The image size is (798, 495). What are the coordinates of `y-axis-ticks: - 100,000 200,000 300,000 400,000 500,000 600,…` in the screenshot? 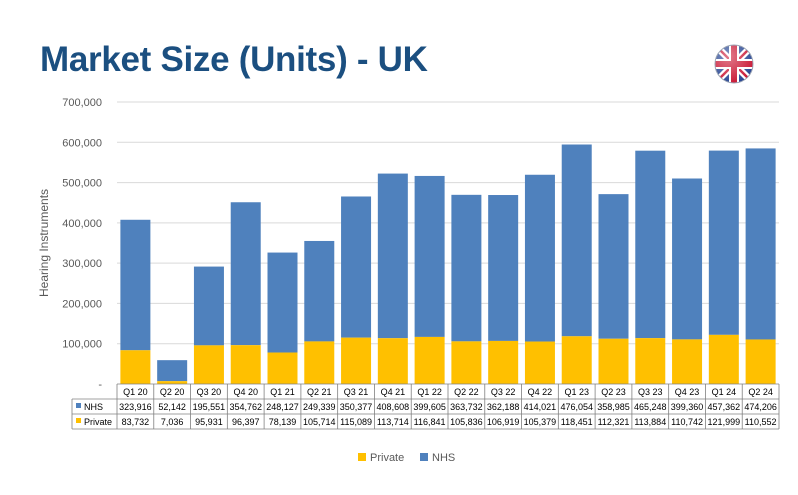 It's located at (82, 244).